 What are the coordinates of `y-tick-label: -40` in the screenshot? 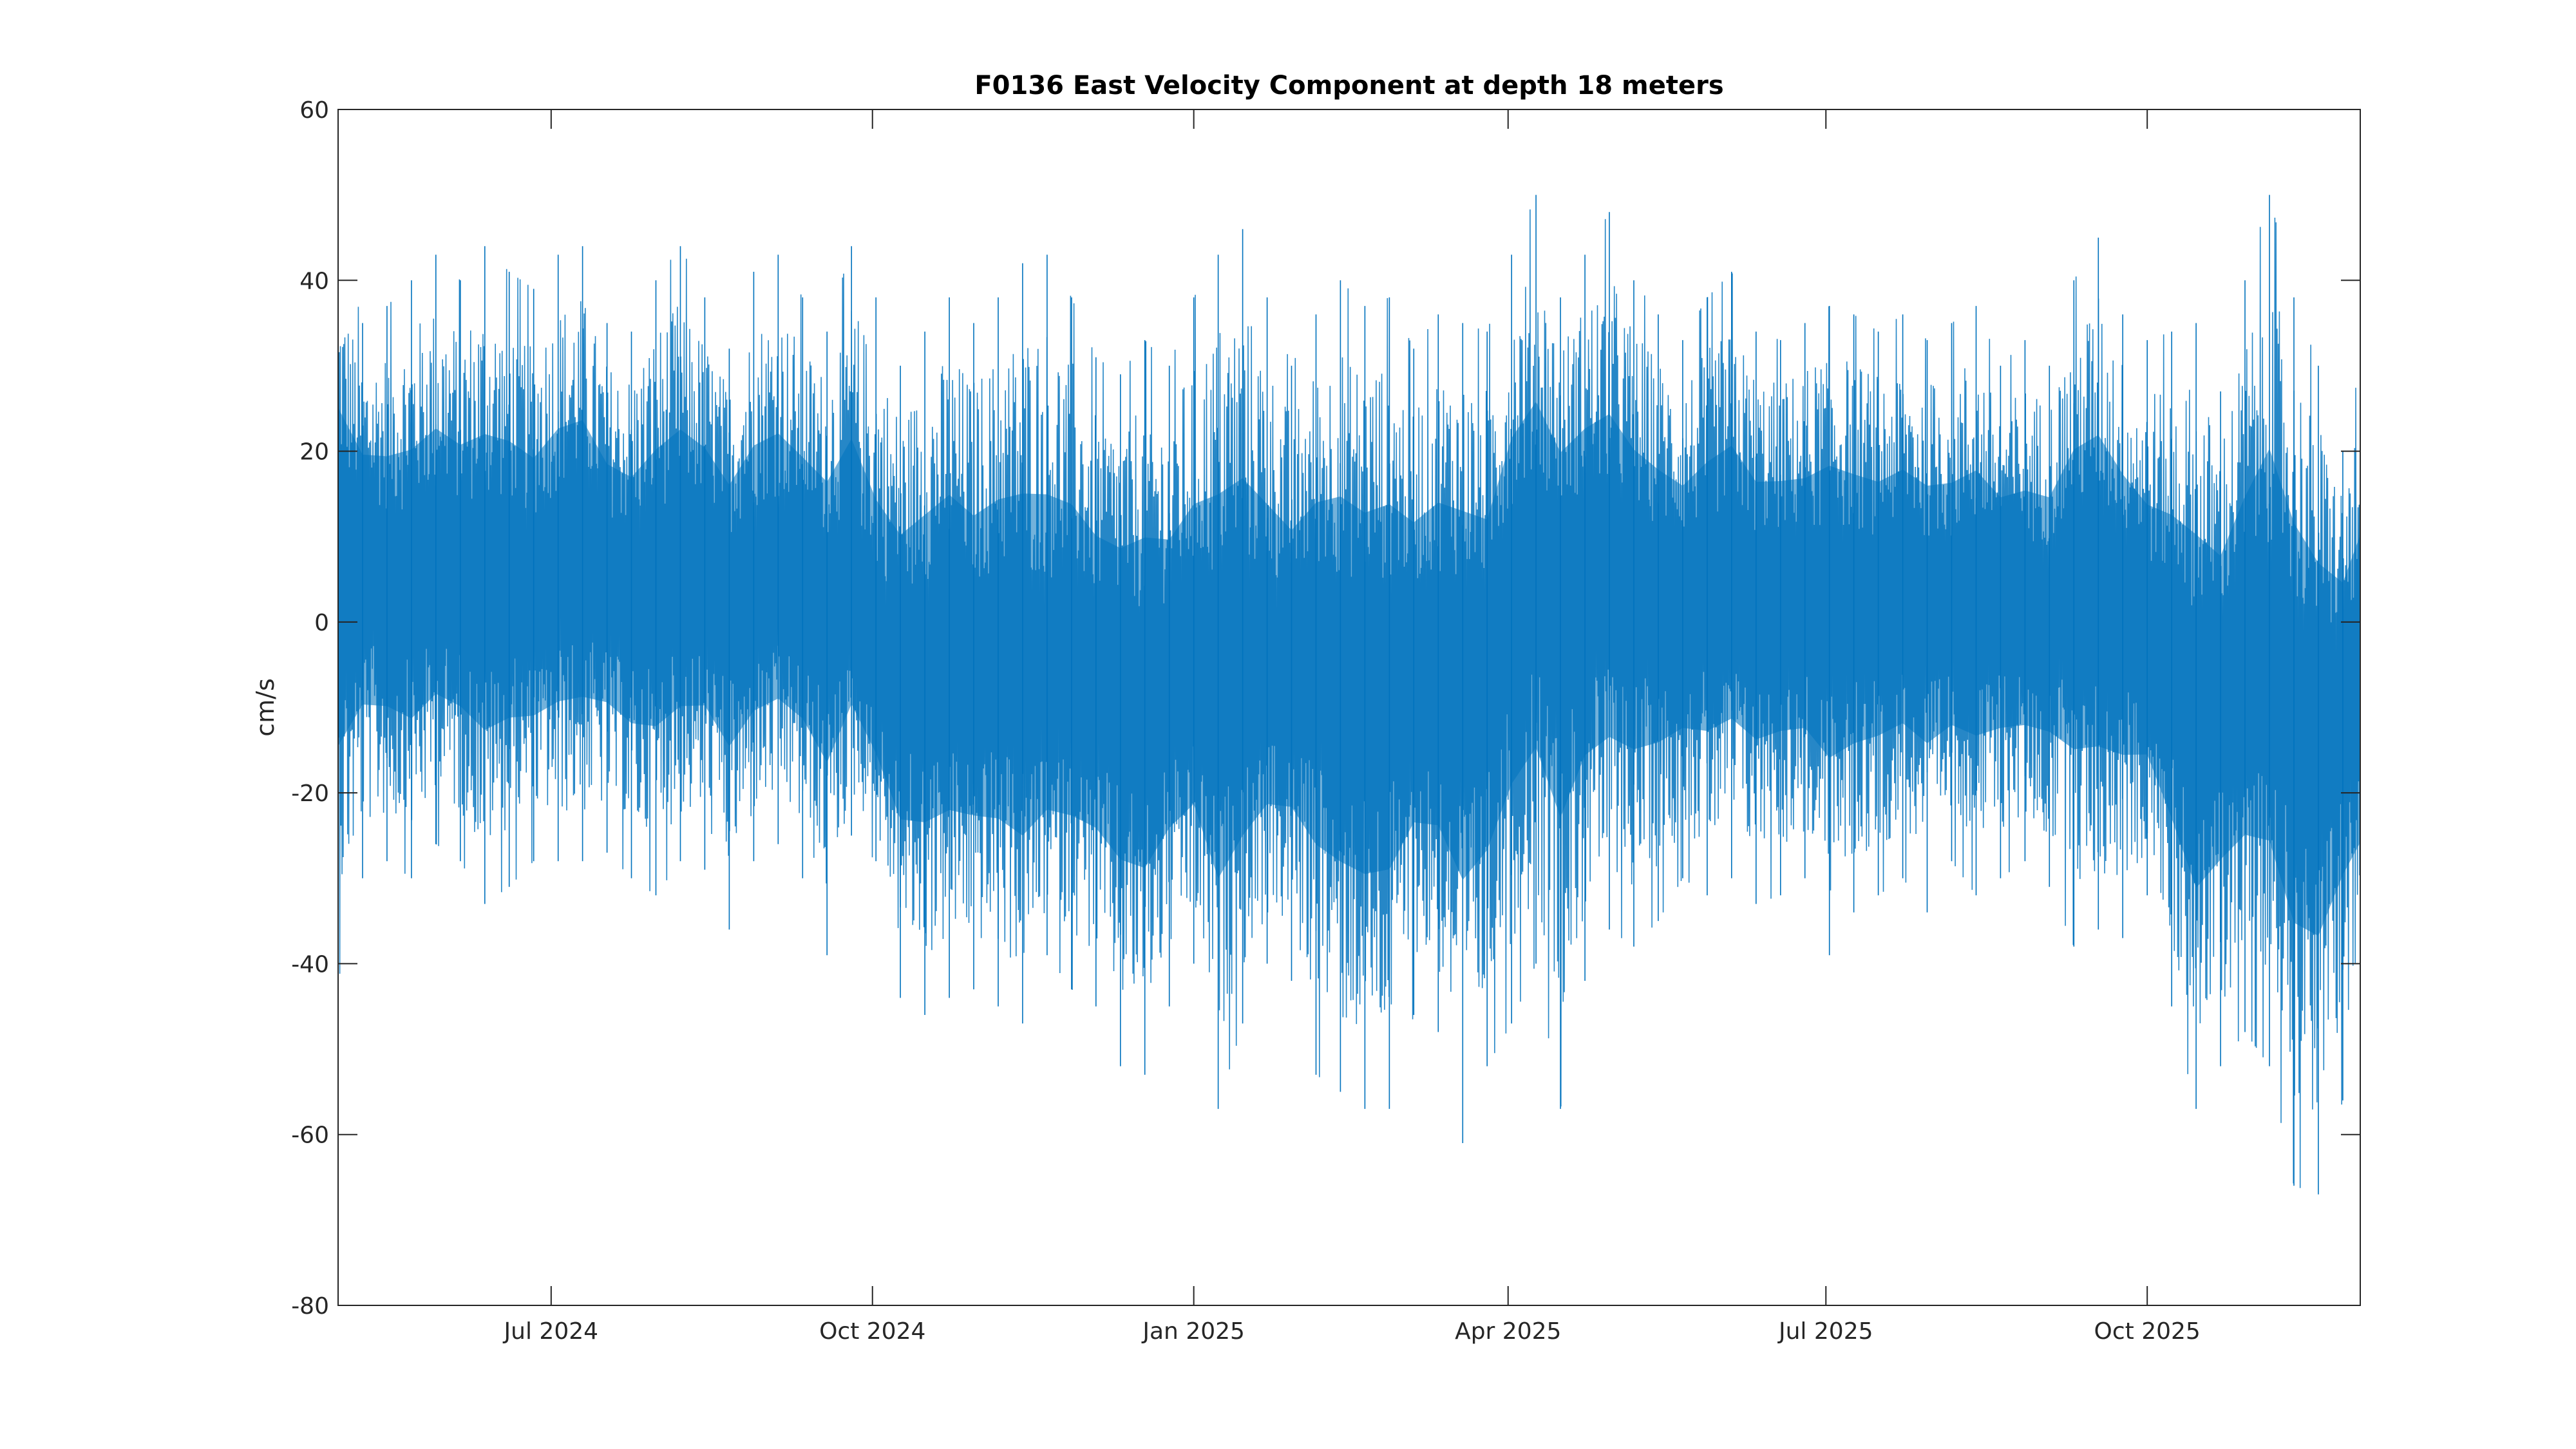 It's located at (310, 965).